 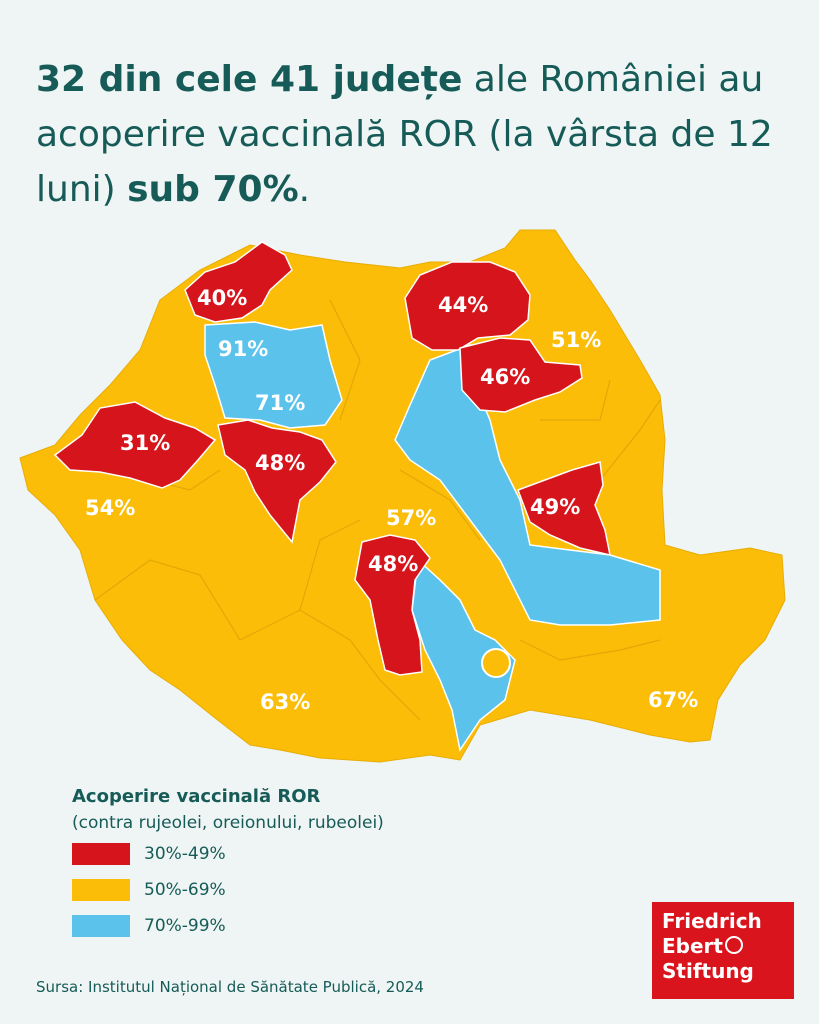 I want to click on label-constanta: 67%, so click(x=673, y=700).